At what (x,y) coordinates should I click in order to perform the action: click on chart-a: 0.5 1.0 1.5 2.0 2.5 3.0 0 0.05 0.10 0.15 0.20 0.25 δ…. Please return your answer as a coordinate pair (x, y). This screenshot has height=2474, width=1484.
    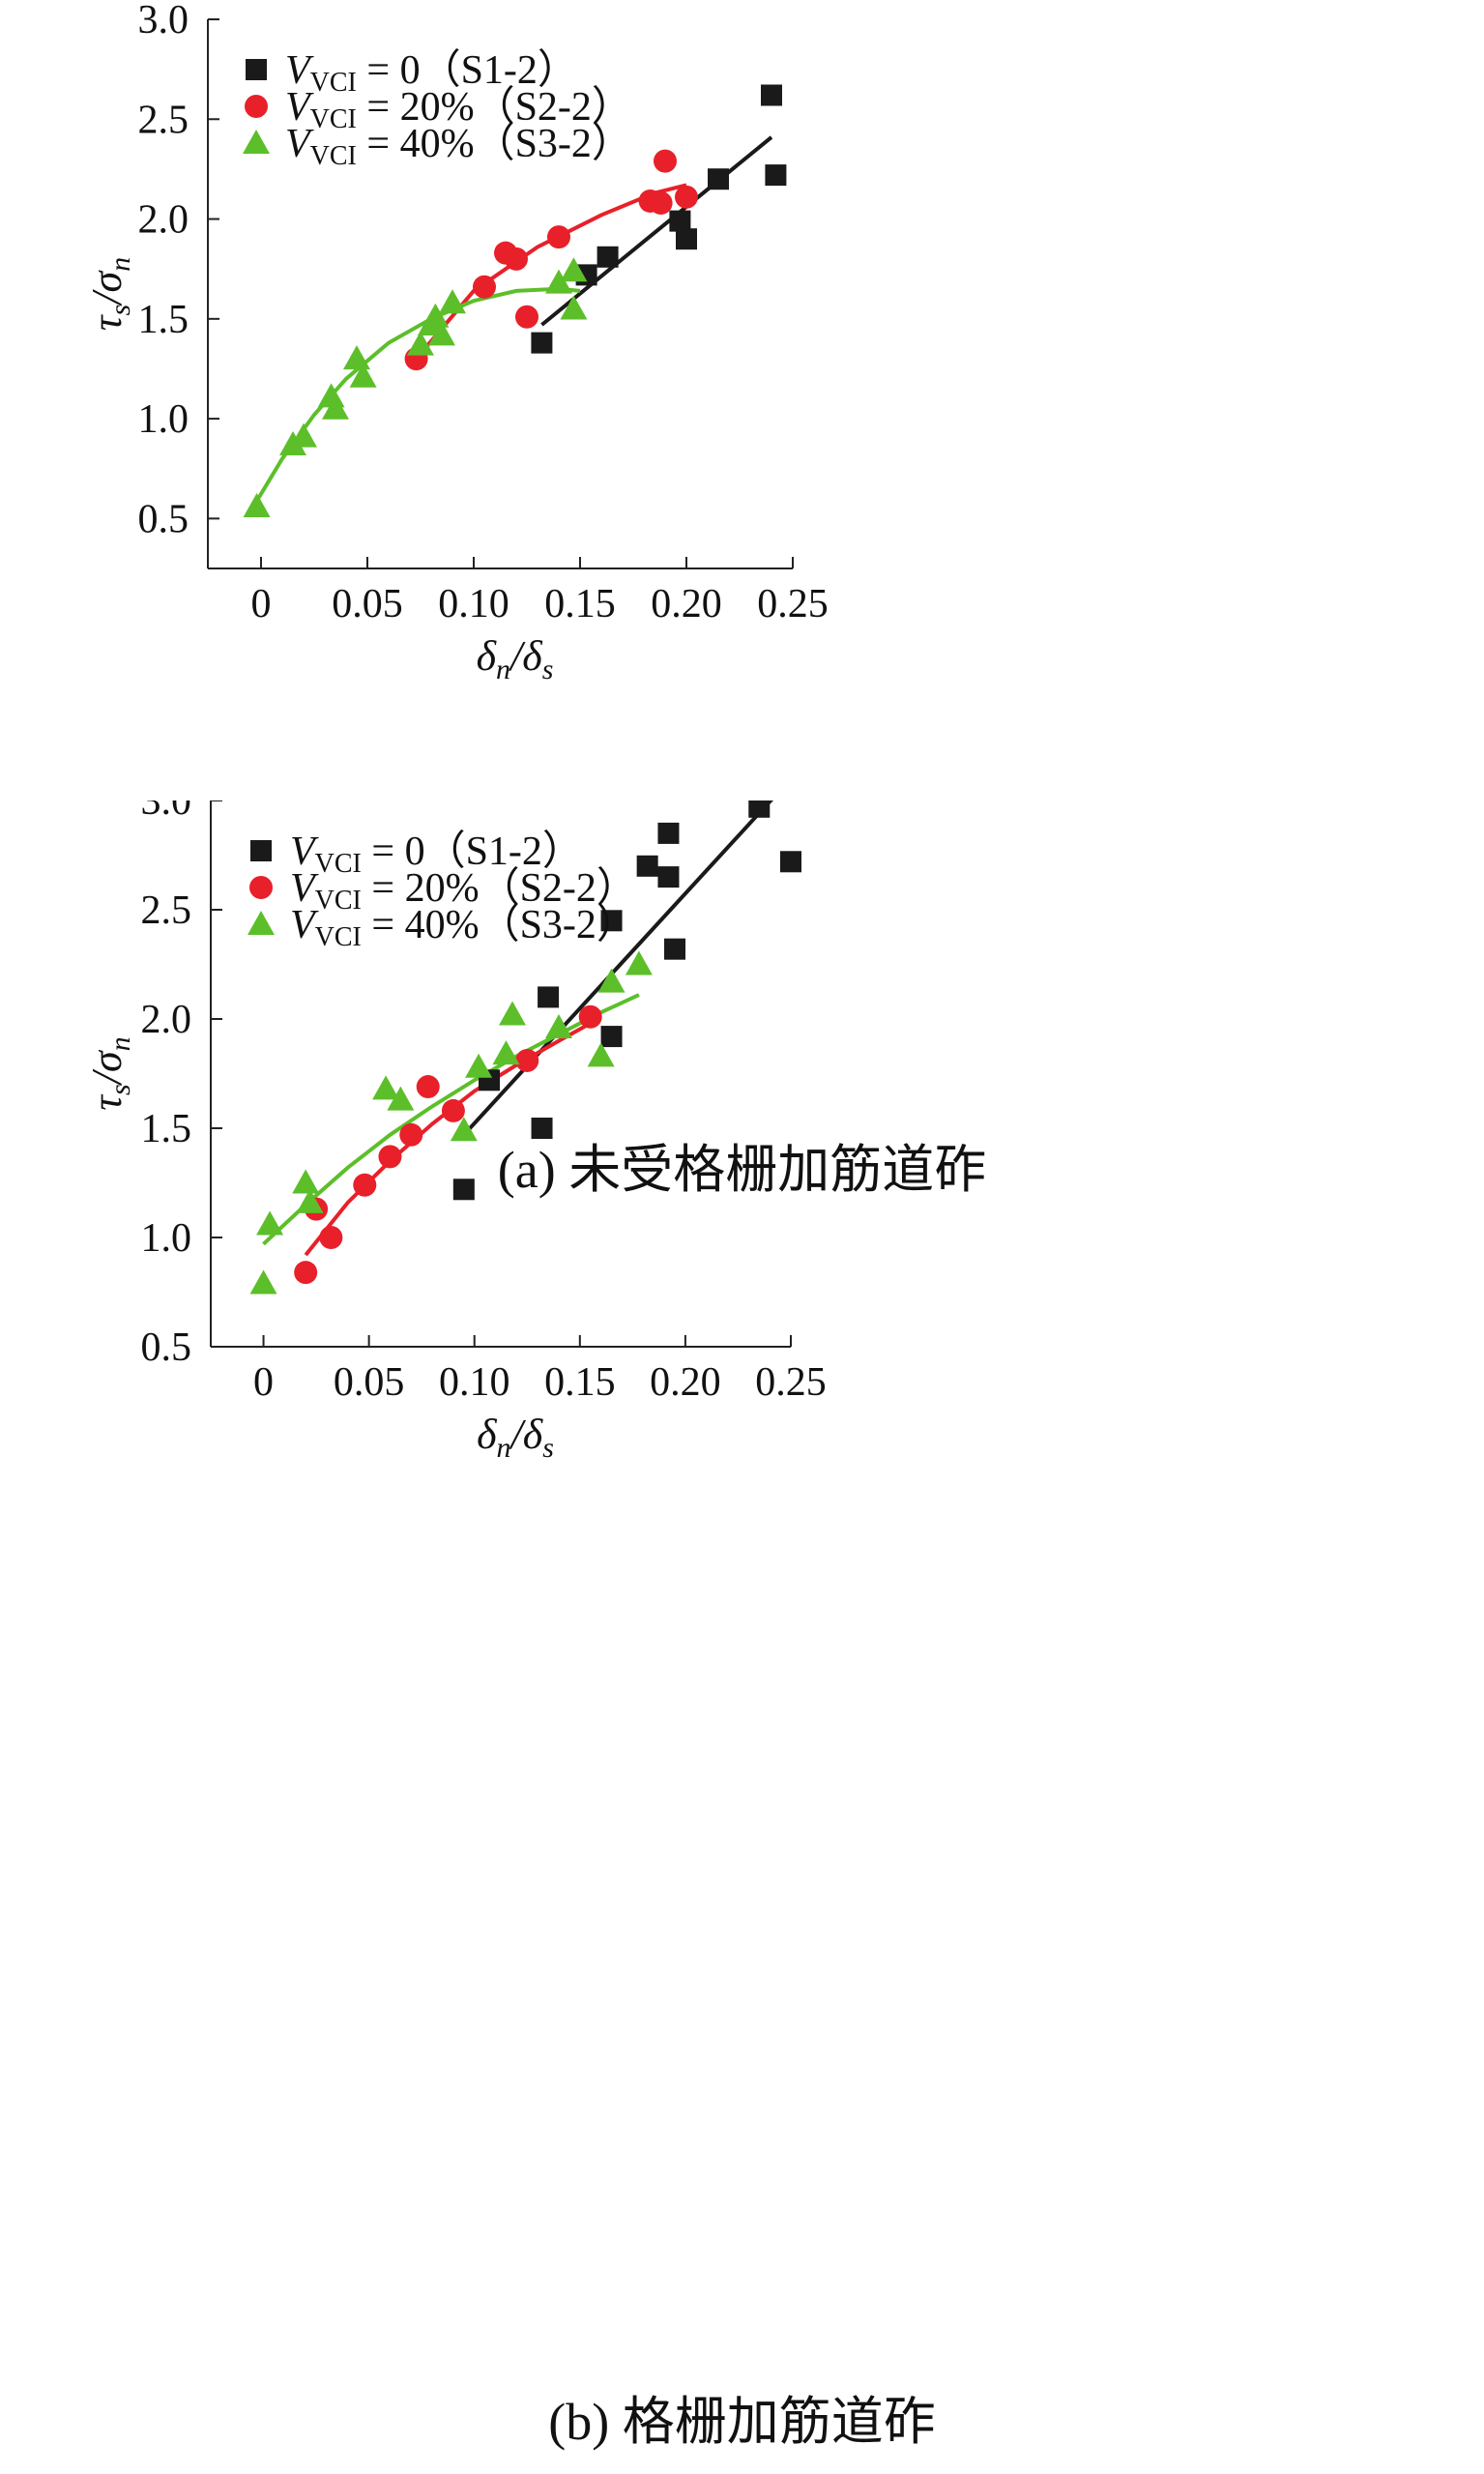
    Looking at the image, I should click on (456, 343).